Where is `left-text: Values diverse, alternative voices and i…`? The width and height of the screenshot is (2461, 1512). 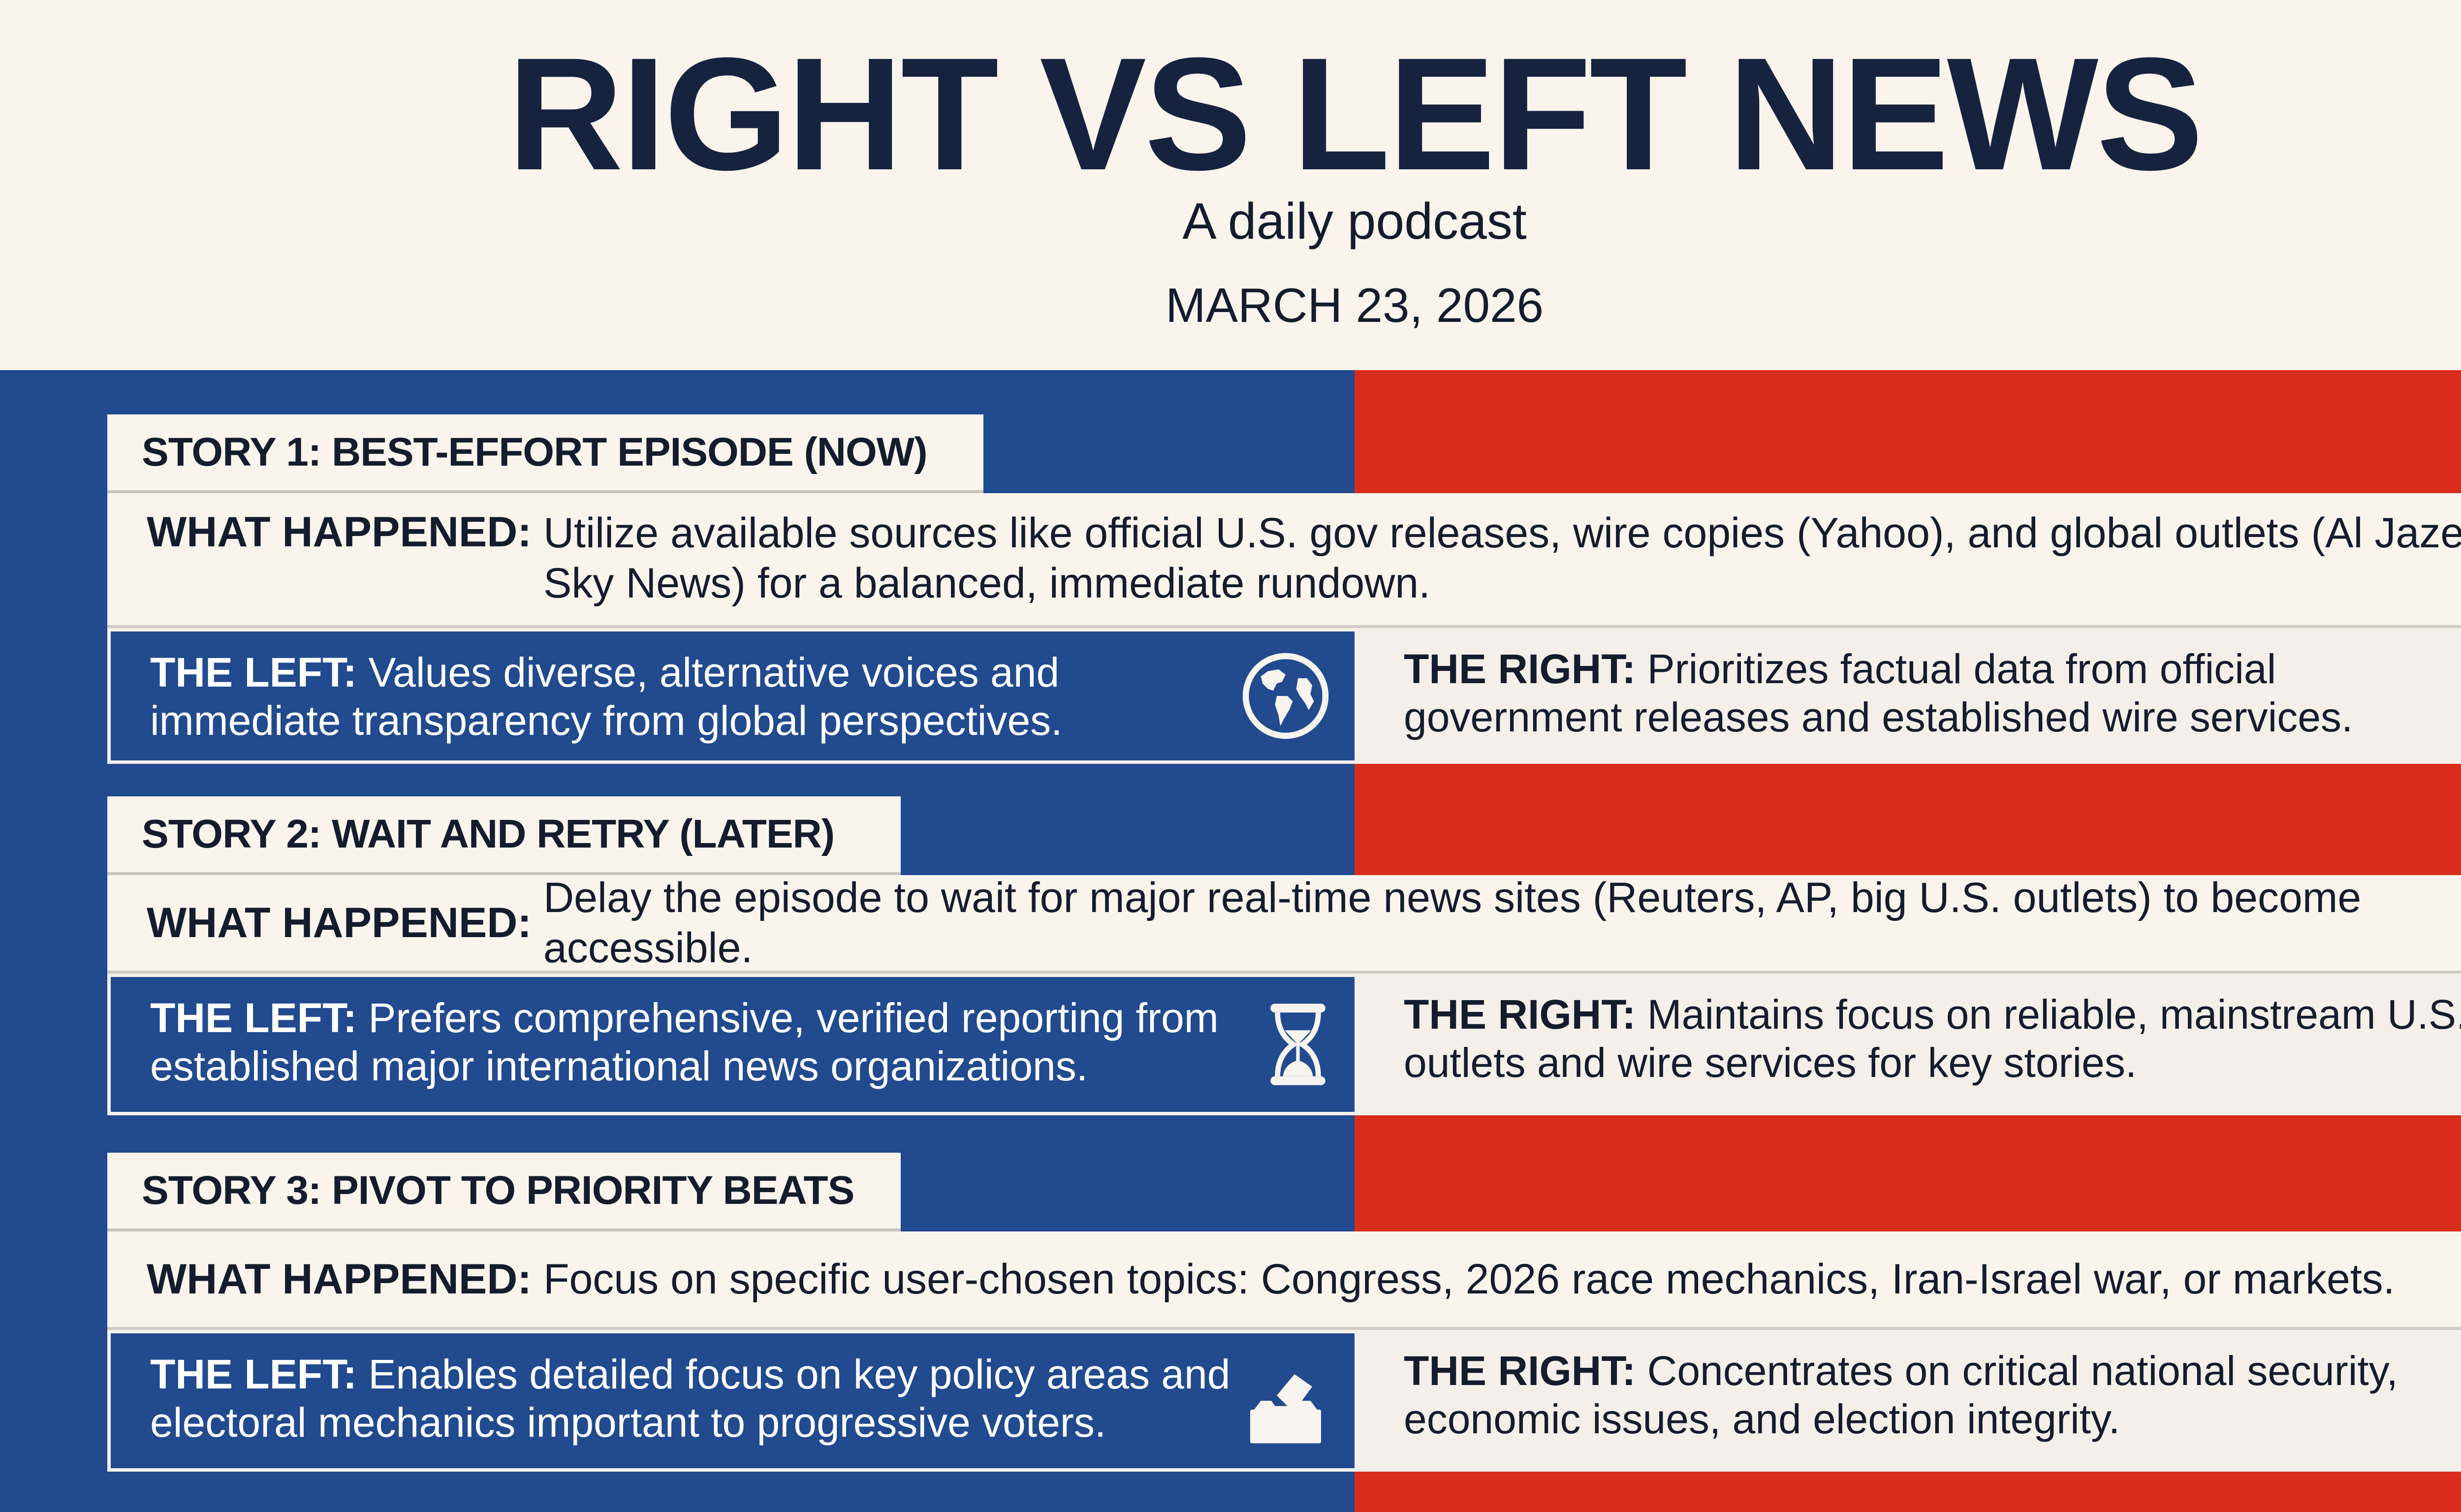
left-text: Values diverse, alternative voices and i… is located at coordinates (606, 696).